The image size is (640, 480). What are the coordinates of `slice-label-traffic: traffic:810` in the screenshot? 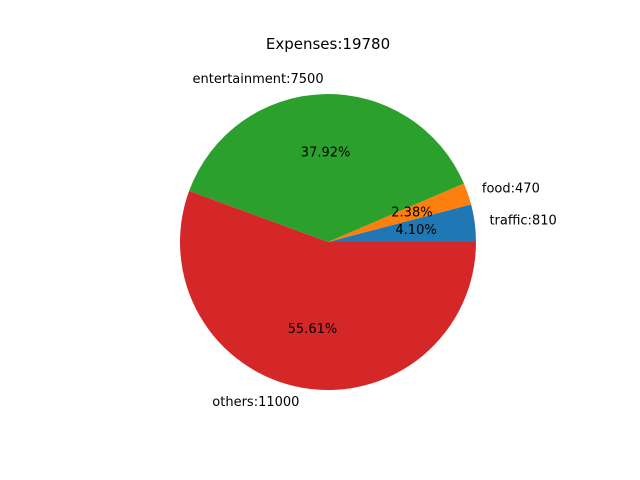 It's located at (522, 221).